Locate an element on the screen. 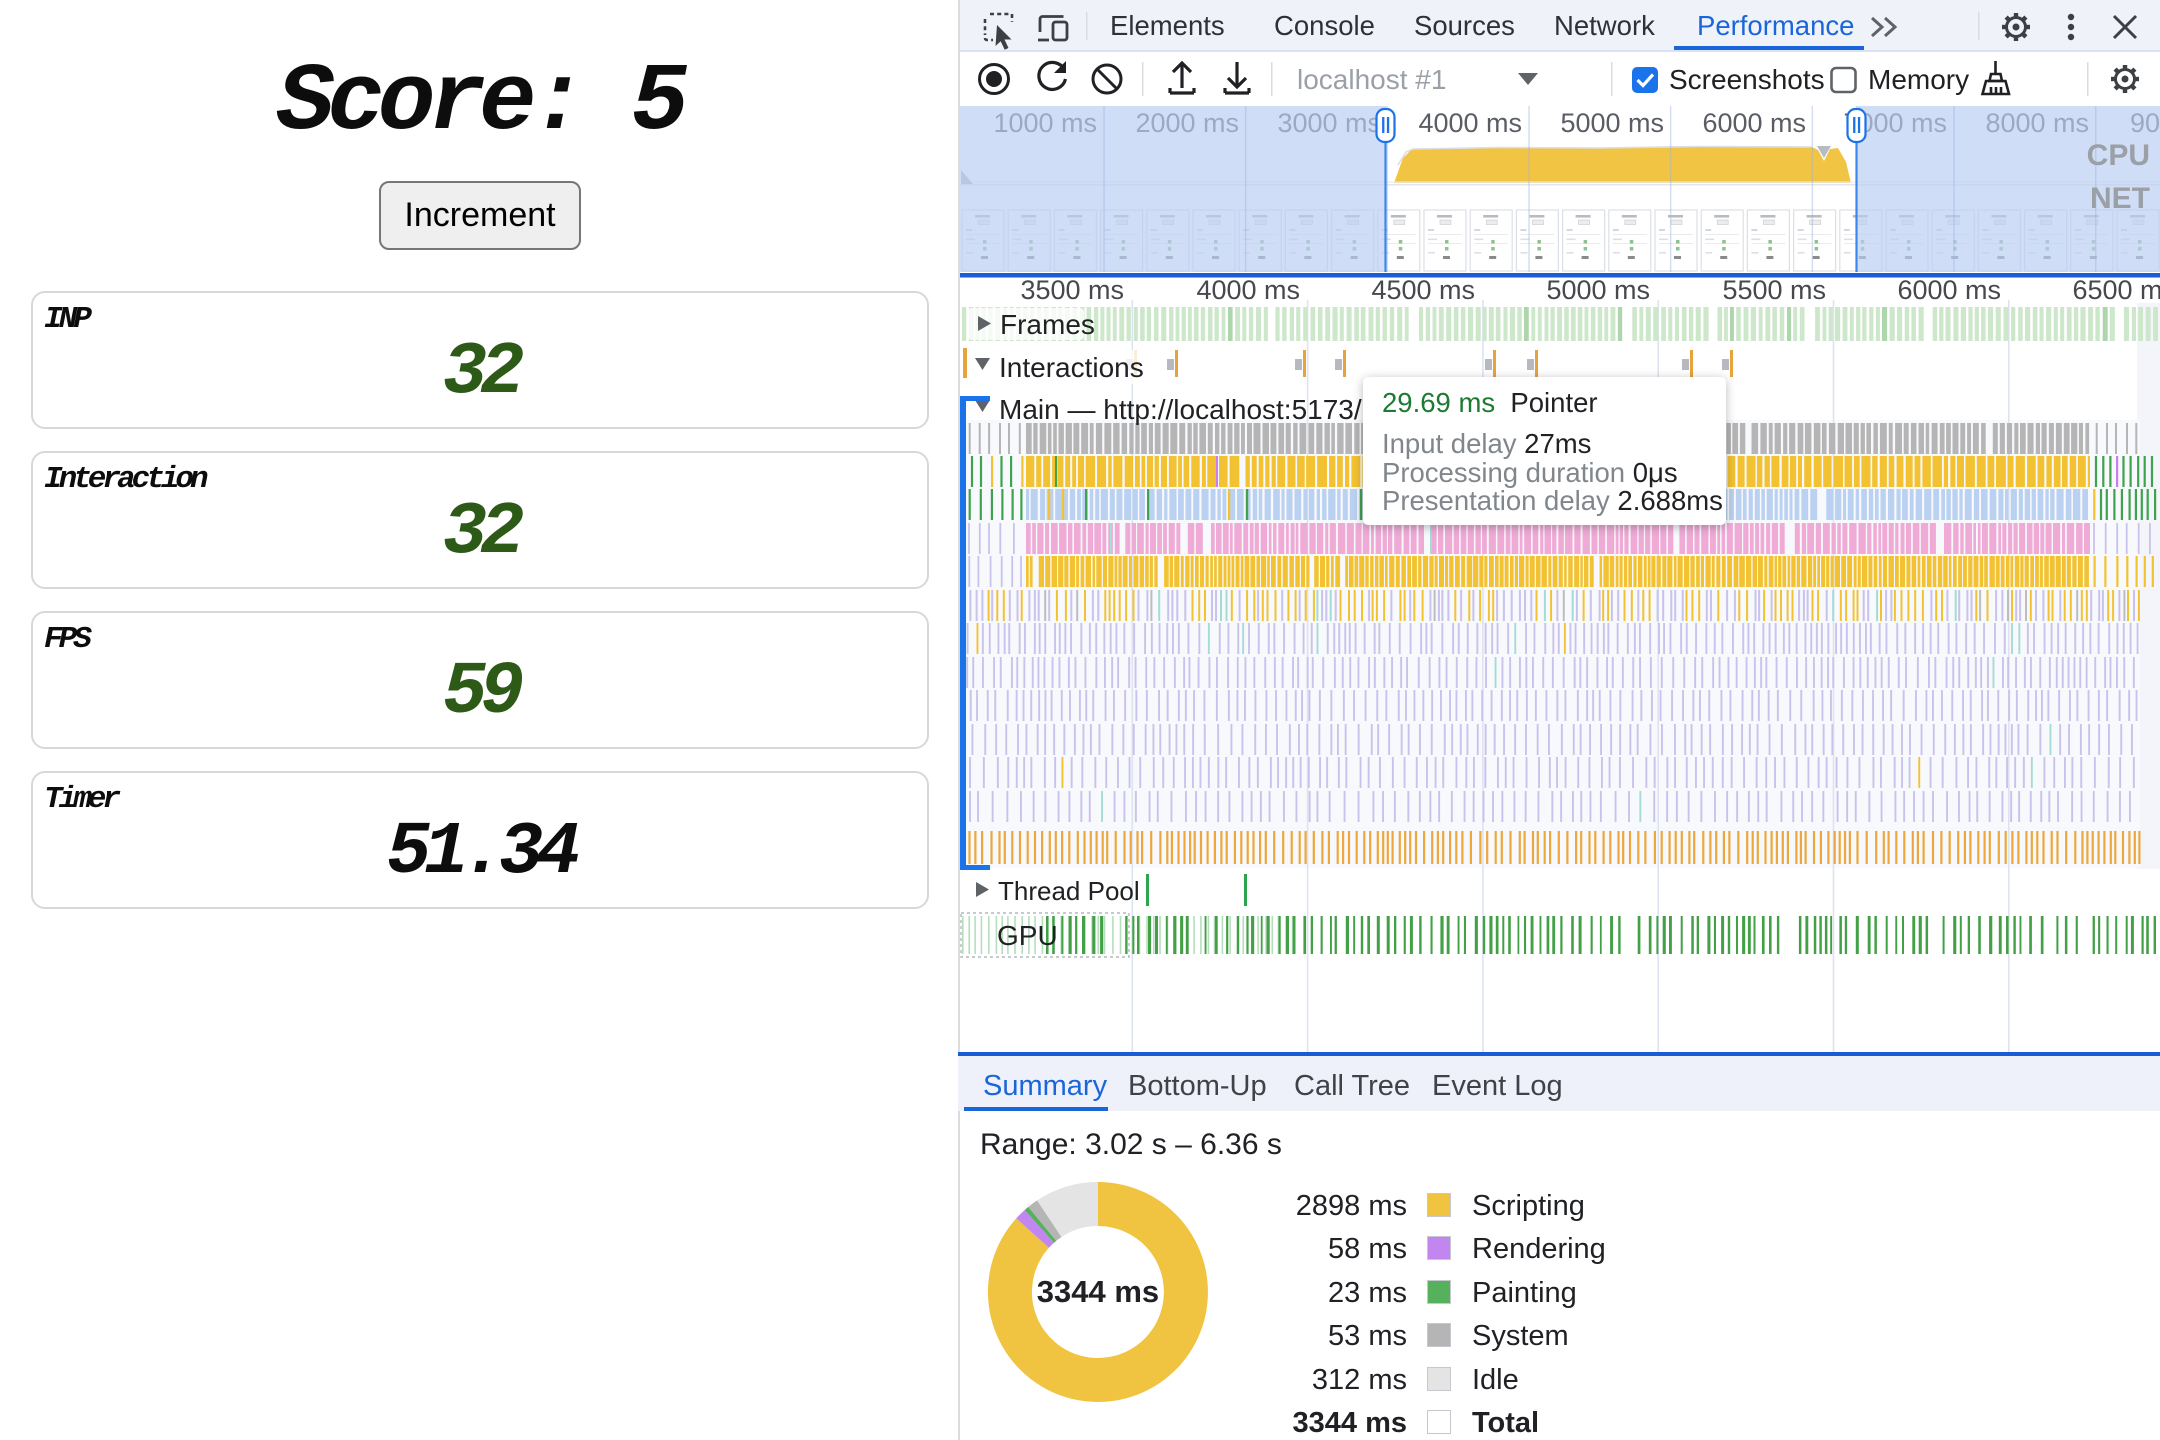 This screenshot has width=2160, height=1440. svg-text: GPU is located at coordinates (1027, 935).